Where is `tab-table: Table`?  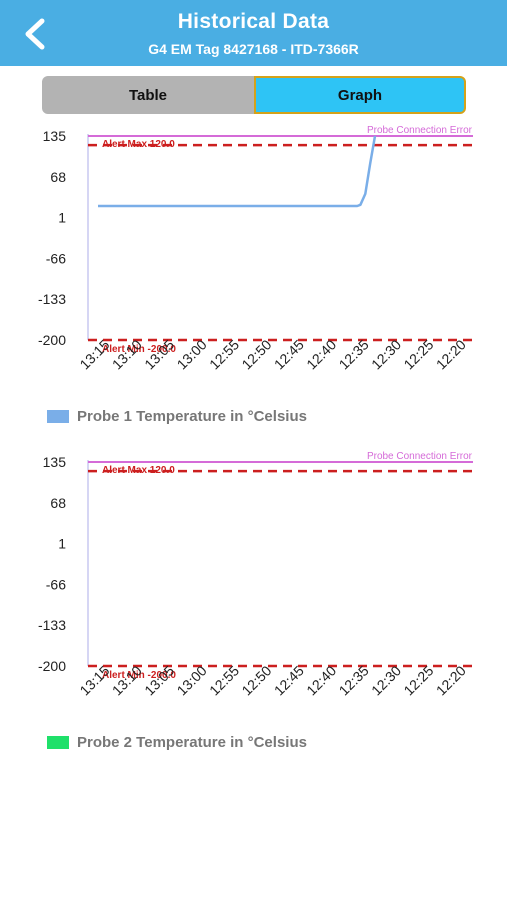
tab-table: Table is located at coordinates (148, 95).